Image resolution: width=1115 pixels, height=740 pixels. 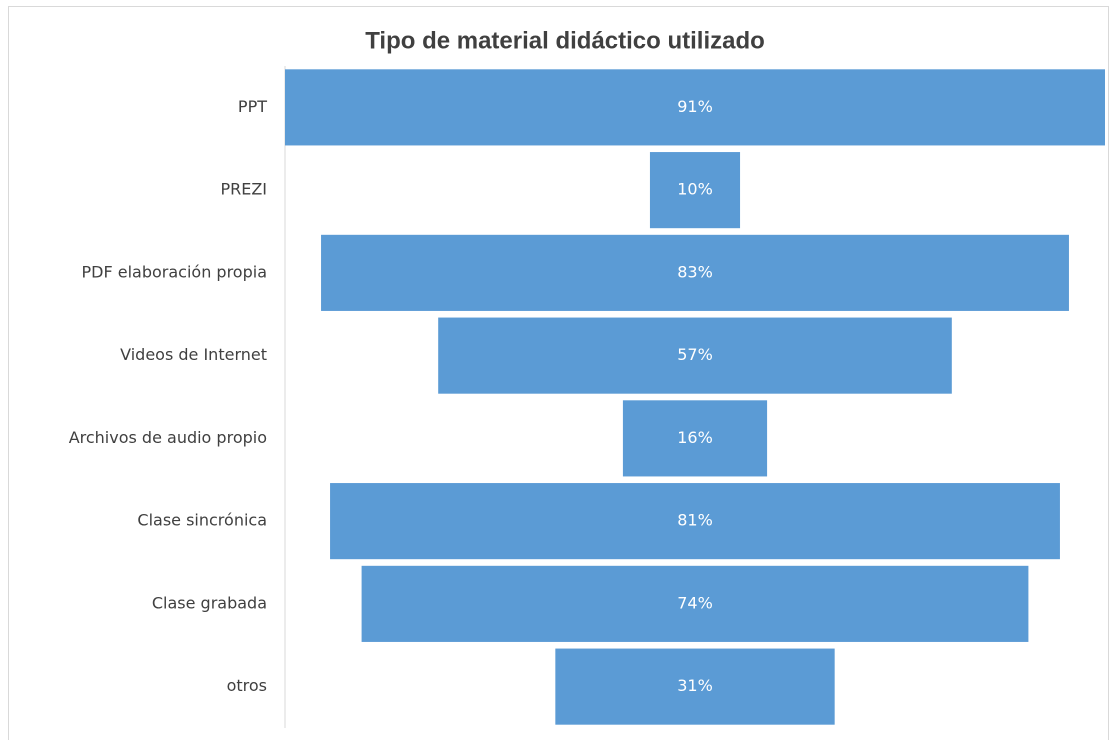 What do you see at coordinates (247, 685) in the screenshot?
I see `category-label: otros` at bounding box center [247, 685].